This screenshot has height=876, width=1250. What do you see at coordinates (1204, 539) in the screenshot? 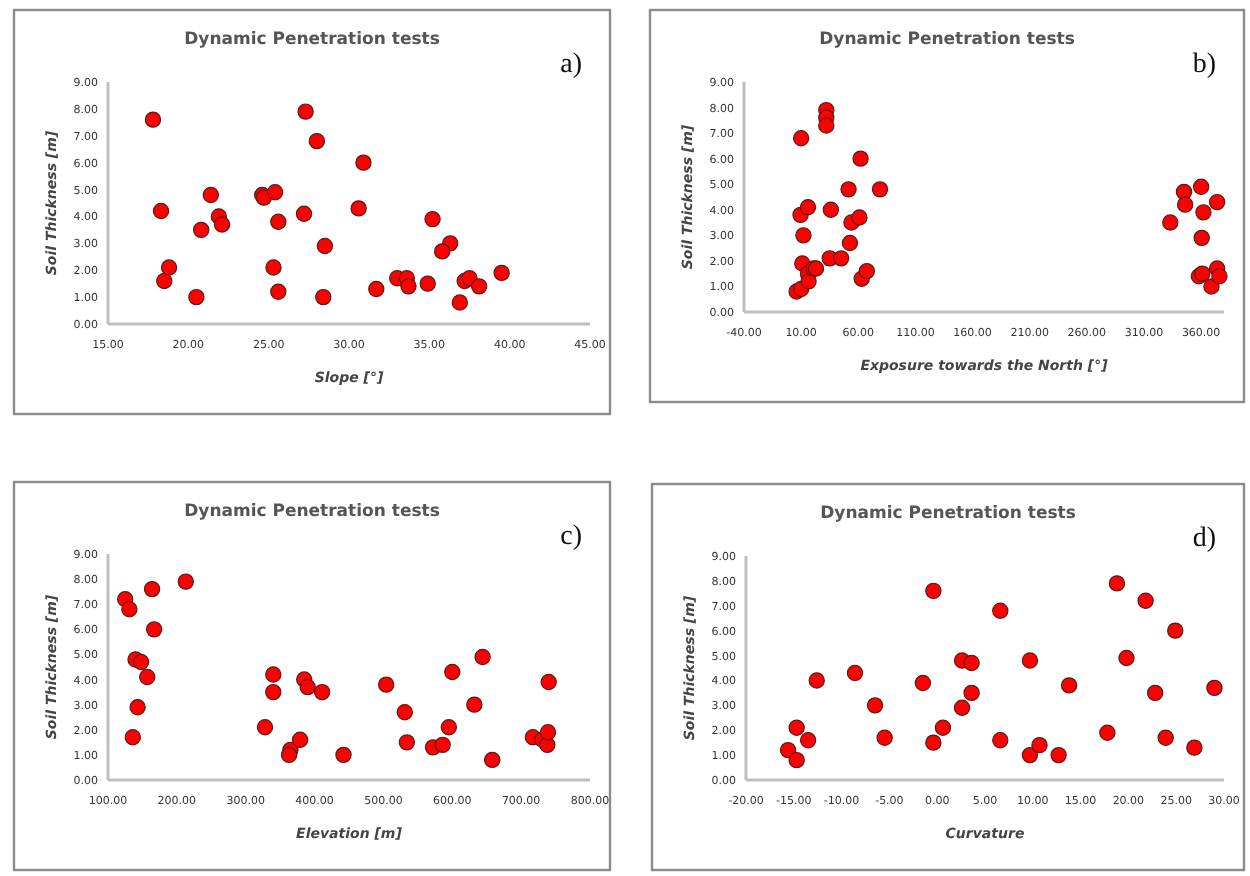
I see `text: d)` at bounding box center [1204, 539].